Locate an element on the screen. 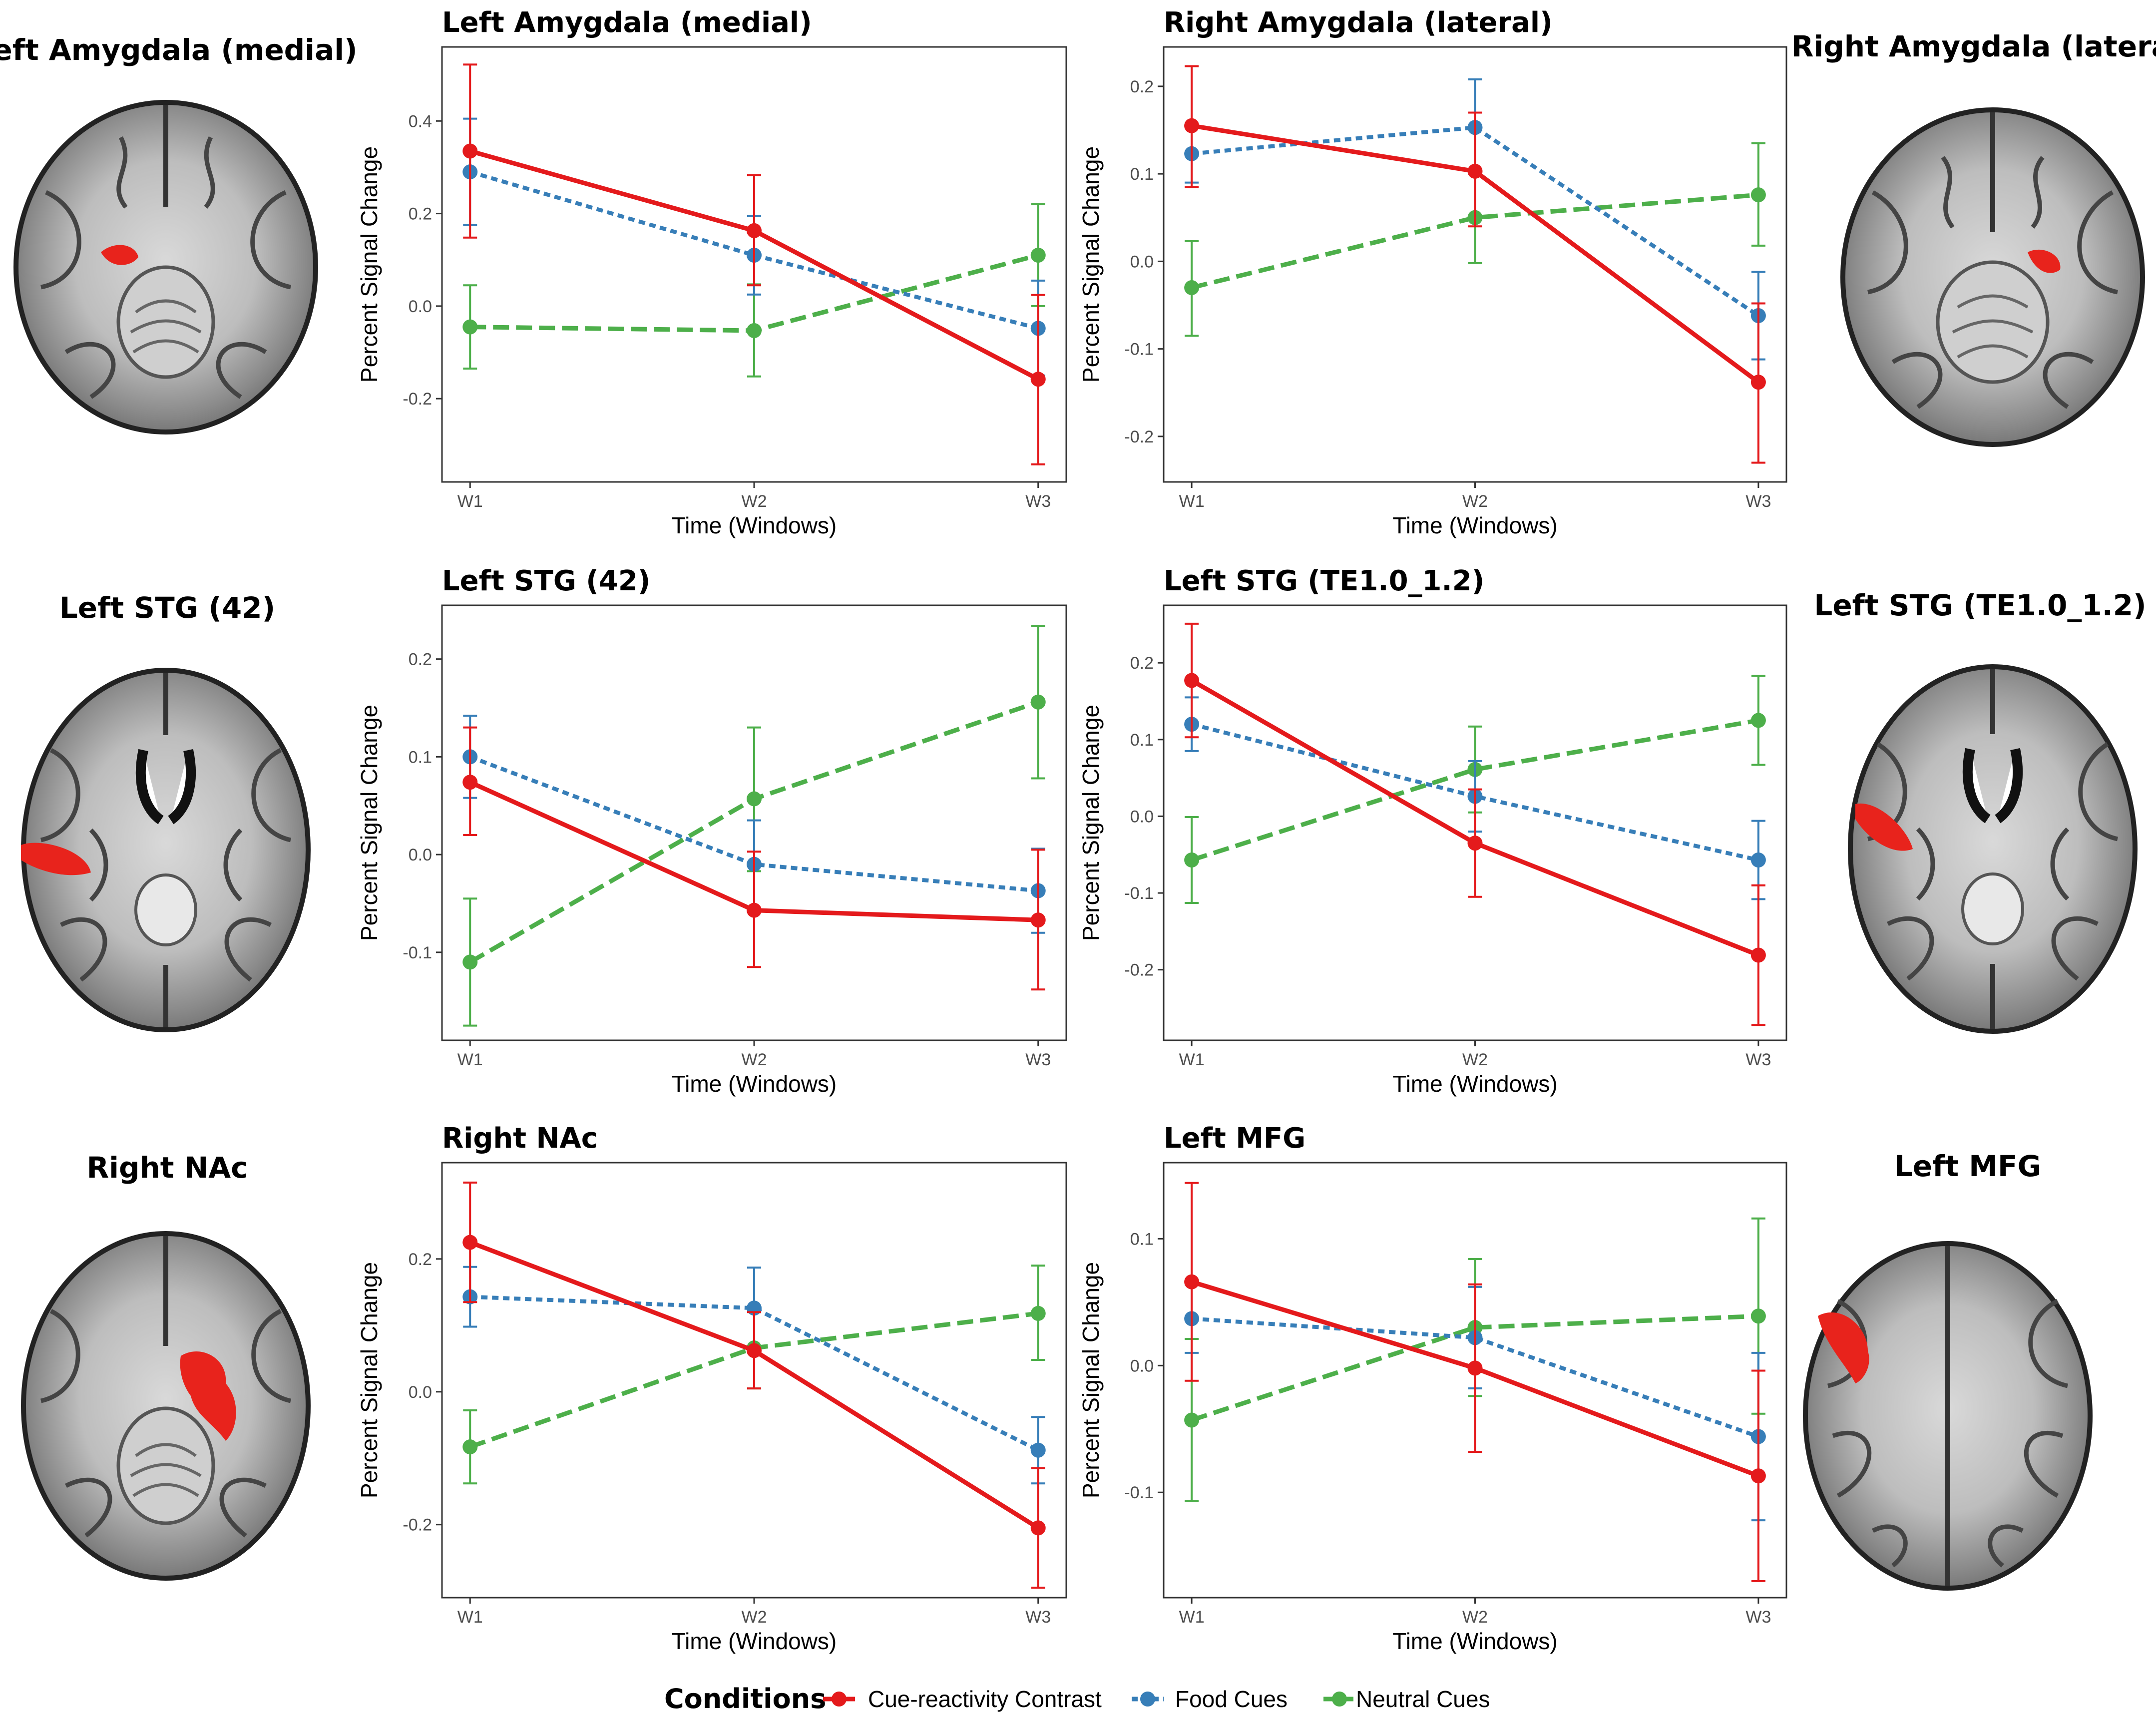  legend-item-neutral-cues: Neutral Cues is located at coordinates (1406, 1699).